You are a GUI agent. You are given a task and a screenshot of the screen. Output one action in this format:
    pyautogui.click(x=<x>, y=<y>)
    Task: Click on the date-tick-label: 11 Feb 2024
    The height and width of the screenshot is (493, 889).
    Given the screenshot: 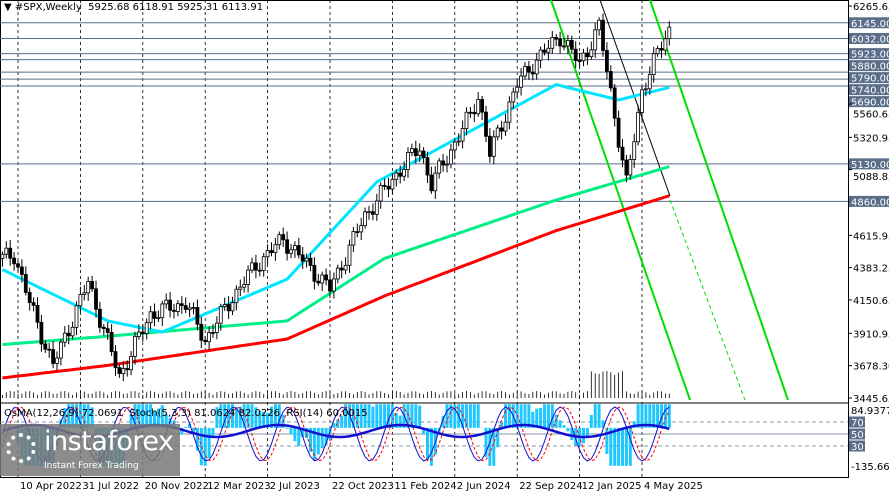 What is the action you would take?
    pyautogui.click(x=425, y=486)
    